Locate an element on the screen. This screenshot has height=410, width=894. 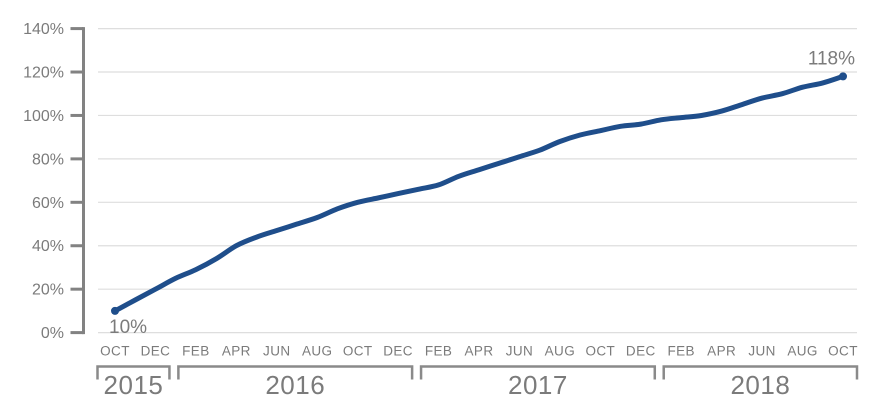
y-axis-label: 20% is located at coordinates (48, 290).